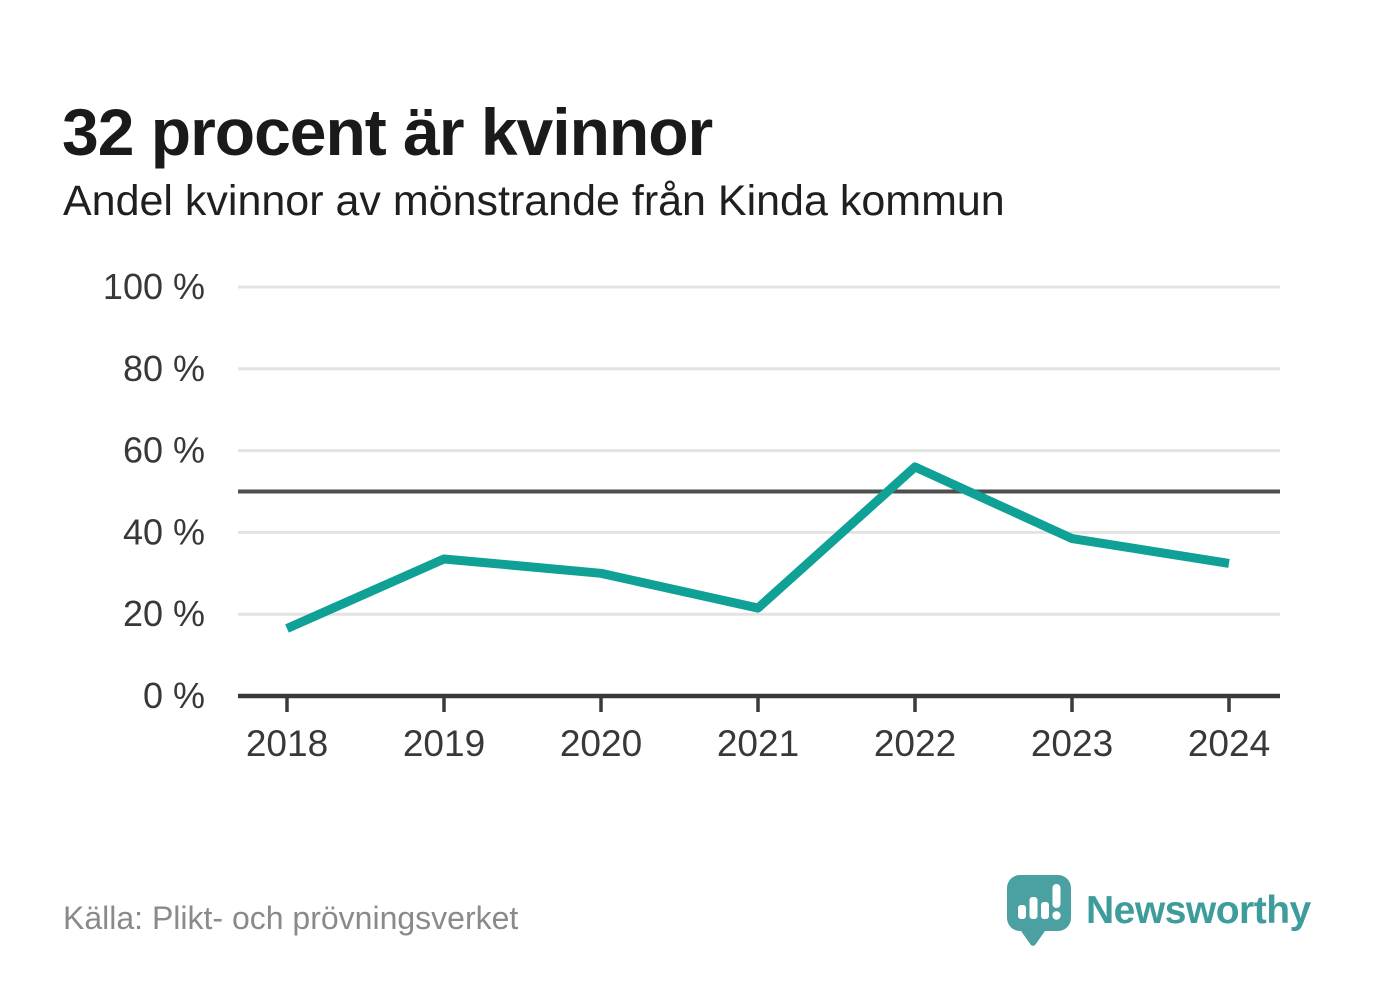 This screenshot has height=999, width=1382. What do you see at coordinates (1072, 743) in the screenshot?
I see `x-axis-tick-label: 2023` at bounding box center [1072, 743].